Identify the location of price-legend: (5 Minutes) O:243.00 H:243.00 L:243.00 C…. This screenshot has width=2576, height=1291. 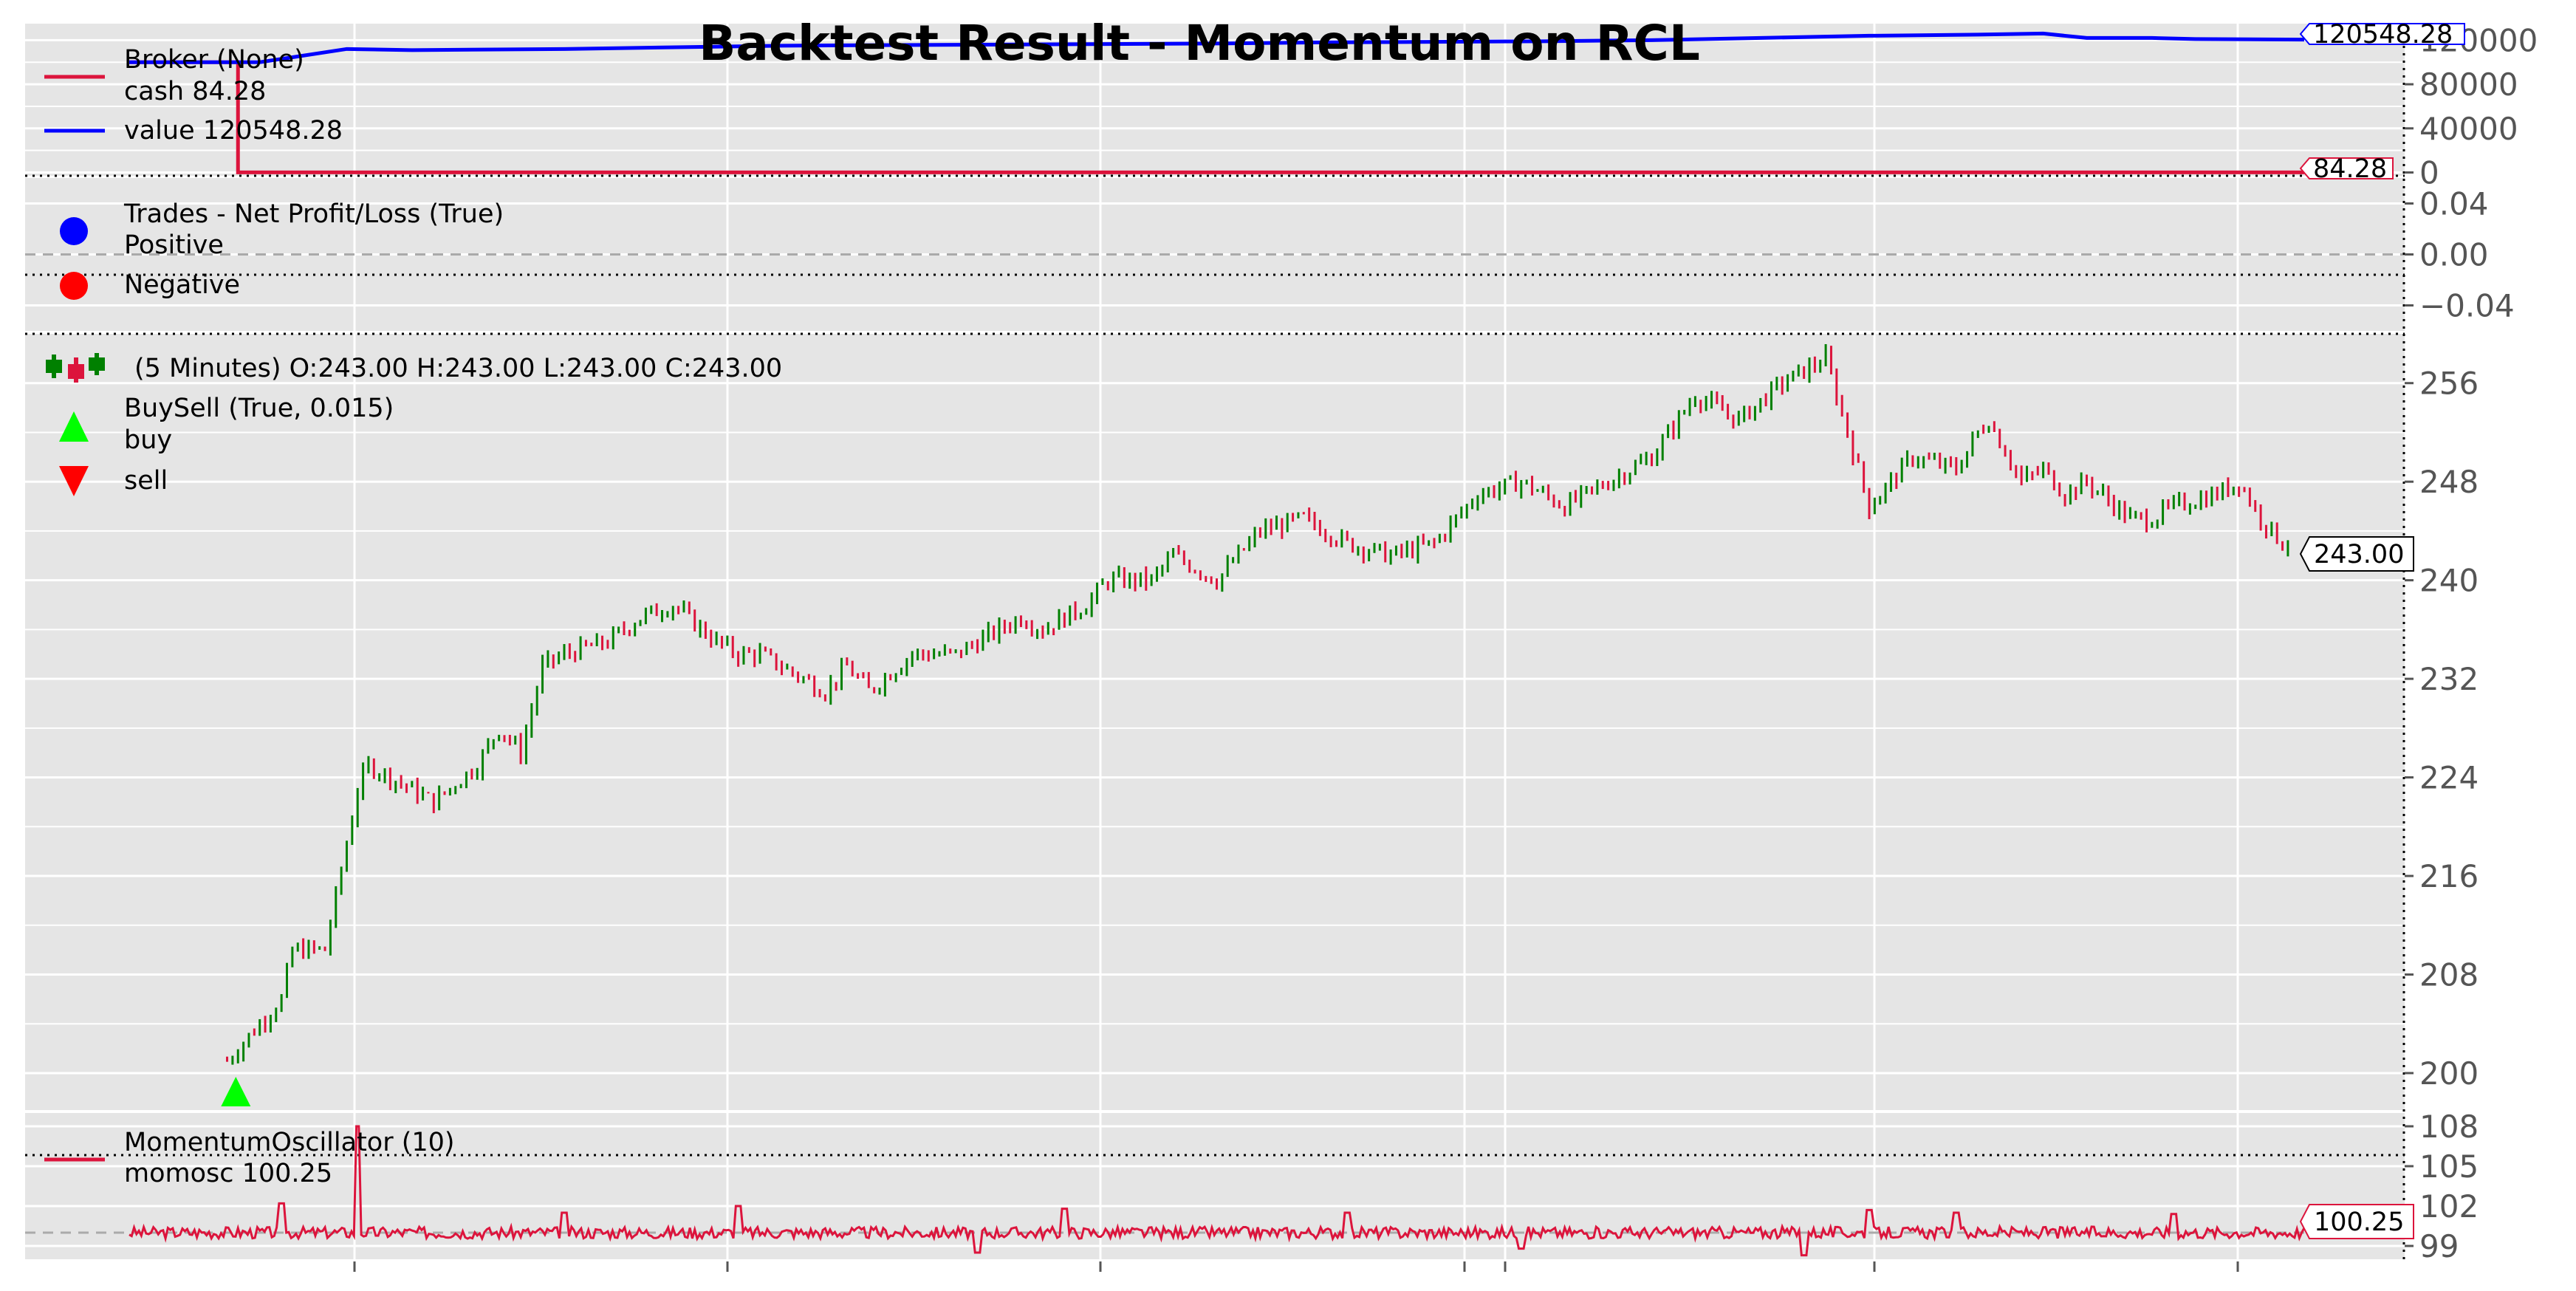
(414, 424).